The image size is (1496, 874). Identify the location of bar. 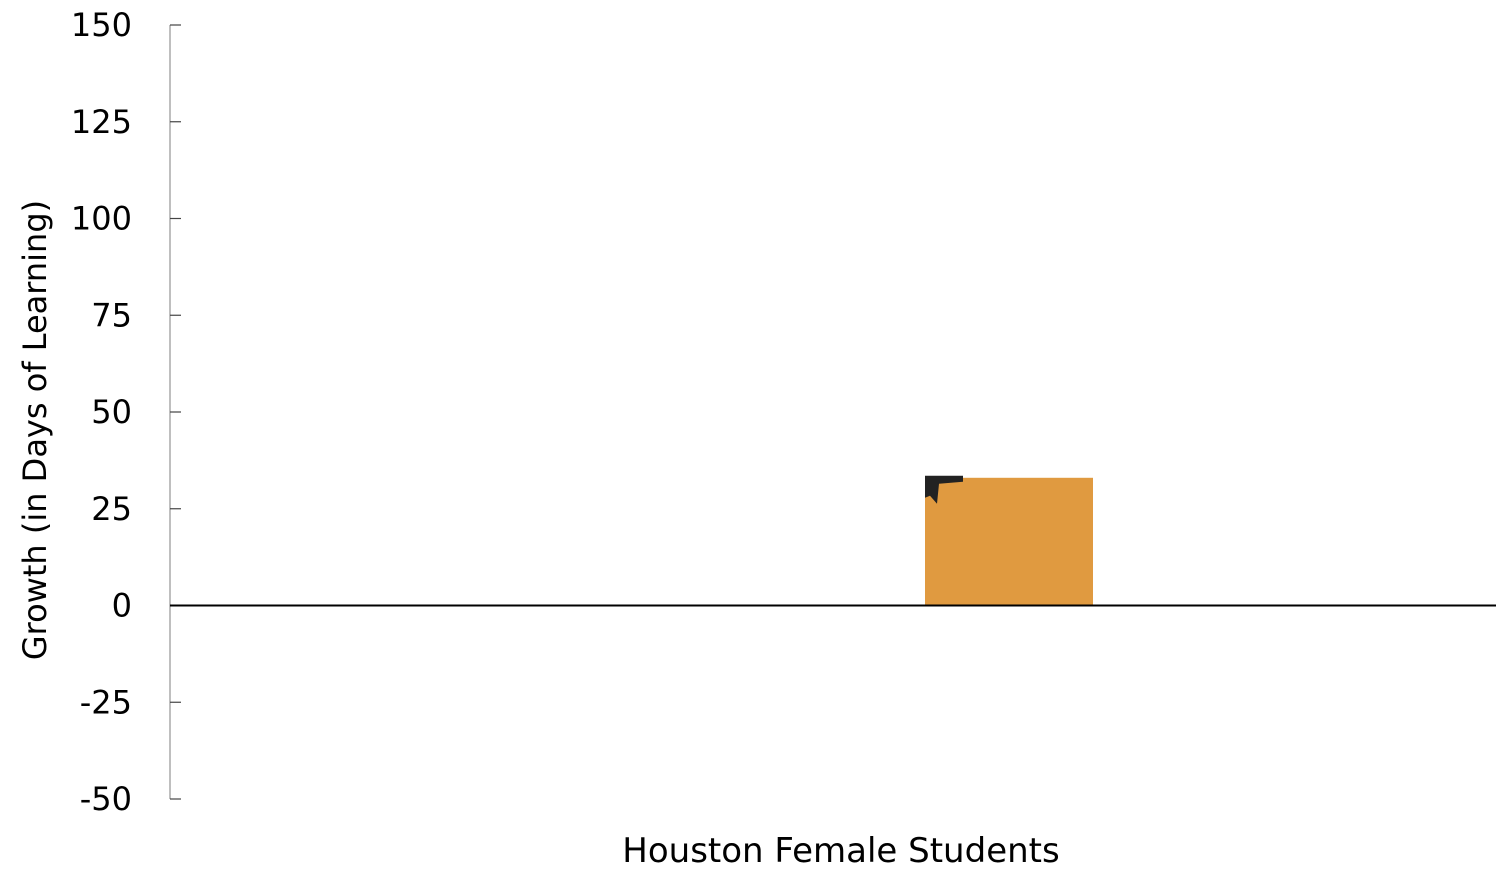
(1009, 541).